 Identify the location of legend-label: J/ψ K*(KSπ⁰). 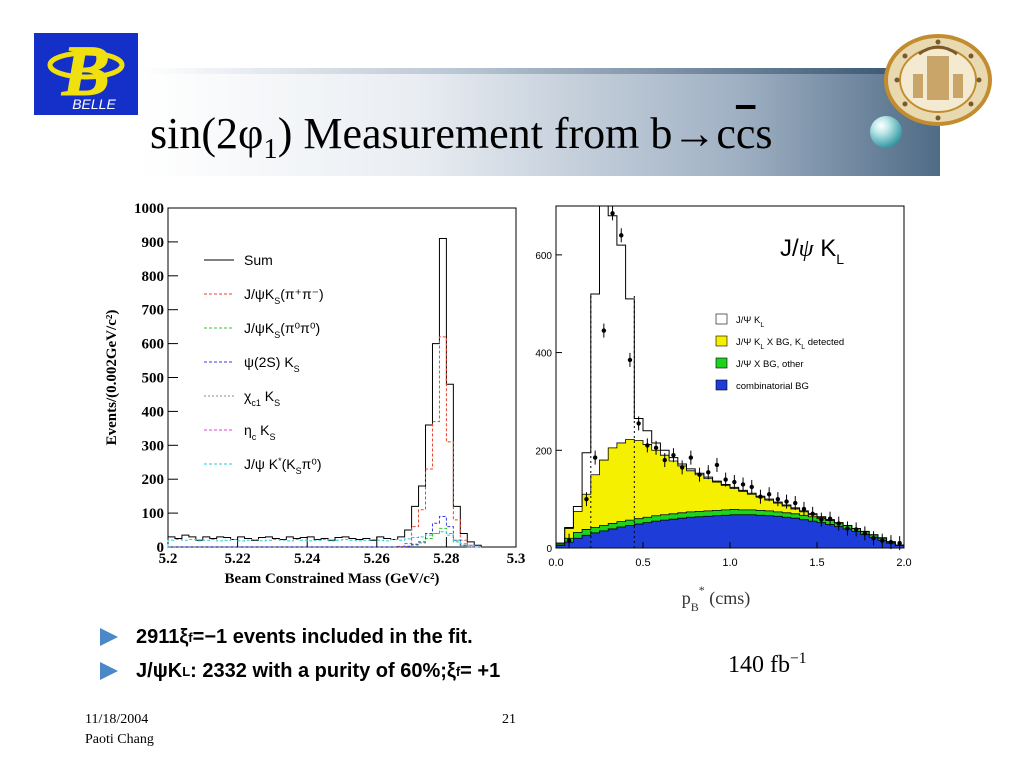
(283, 466).